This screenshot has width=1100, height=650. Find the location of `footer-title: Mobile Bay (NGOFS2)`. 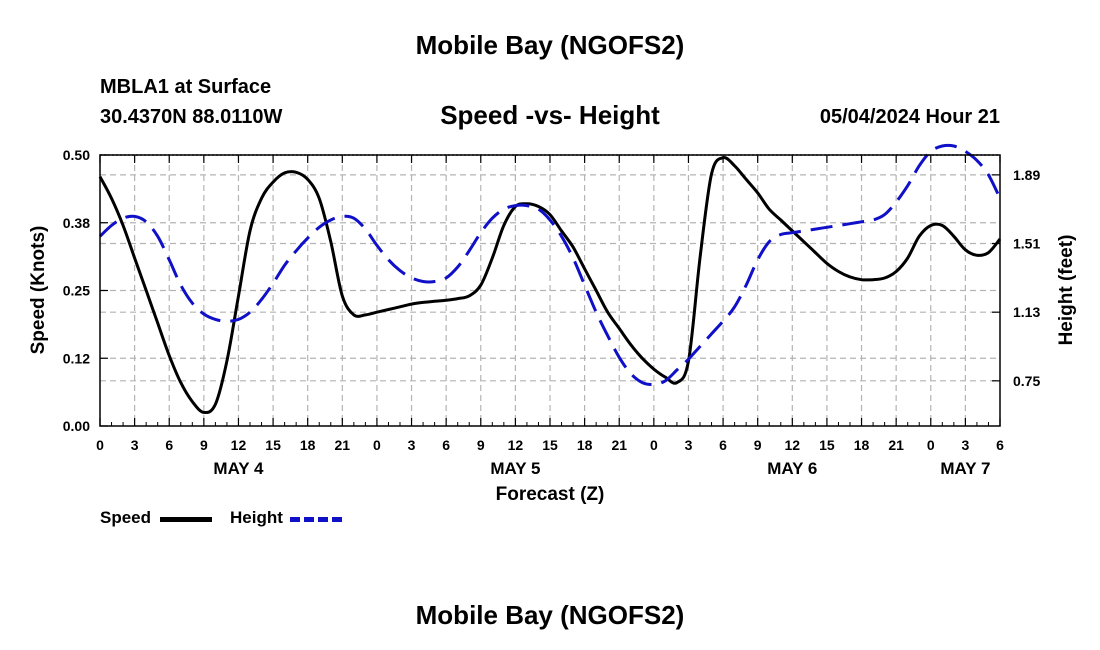

footer-title: Mobile Bay (NGOFS2) is located at coordinates (550, 615).